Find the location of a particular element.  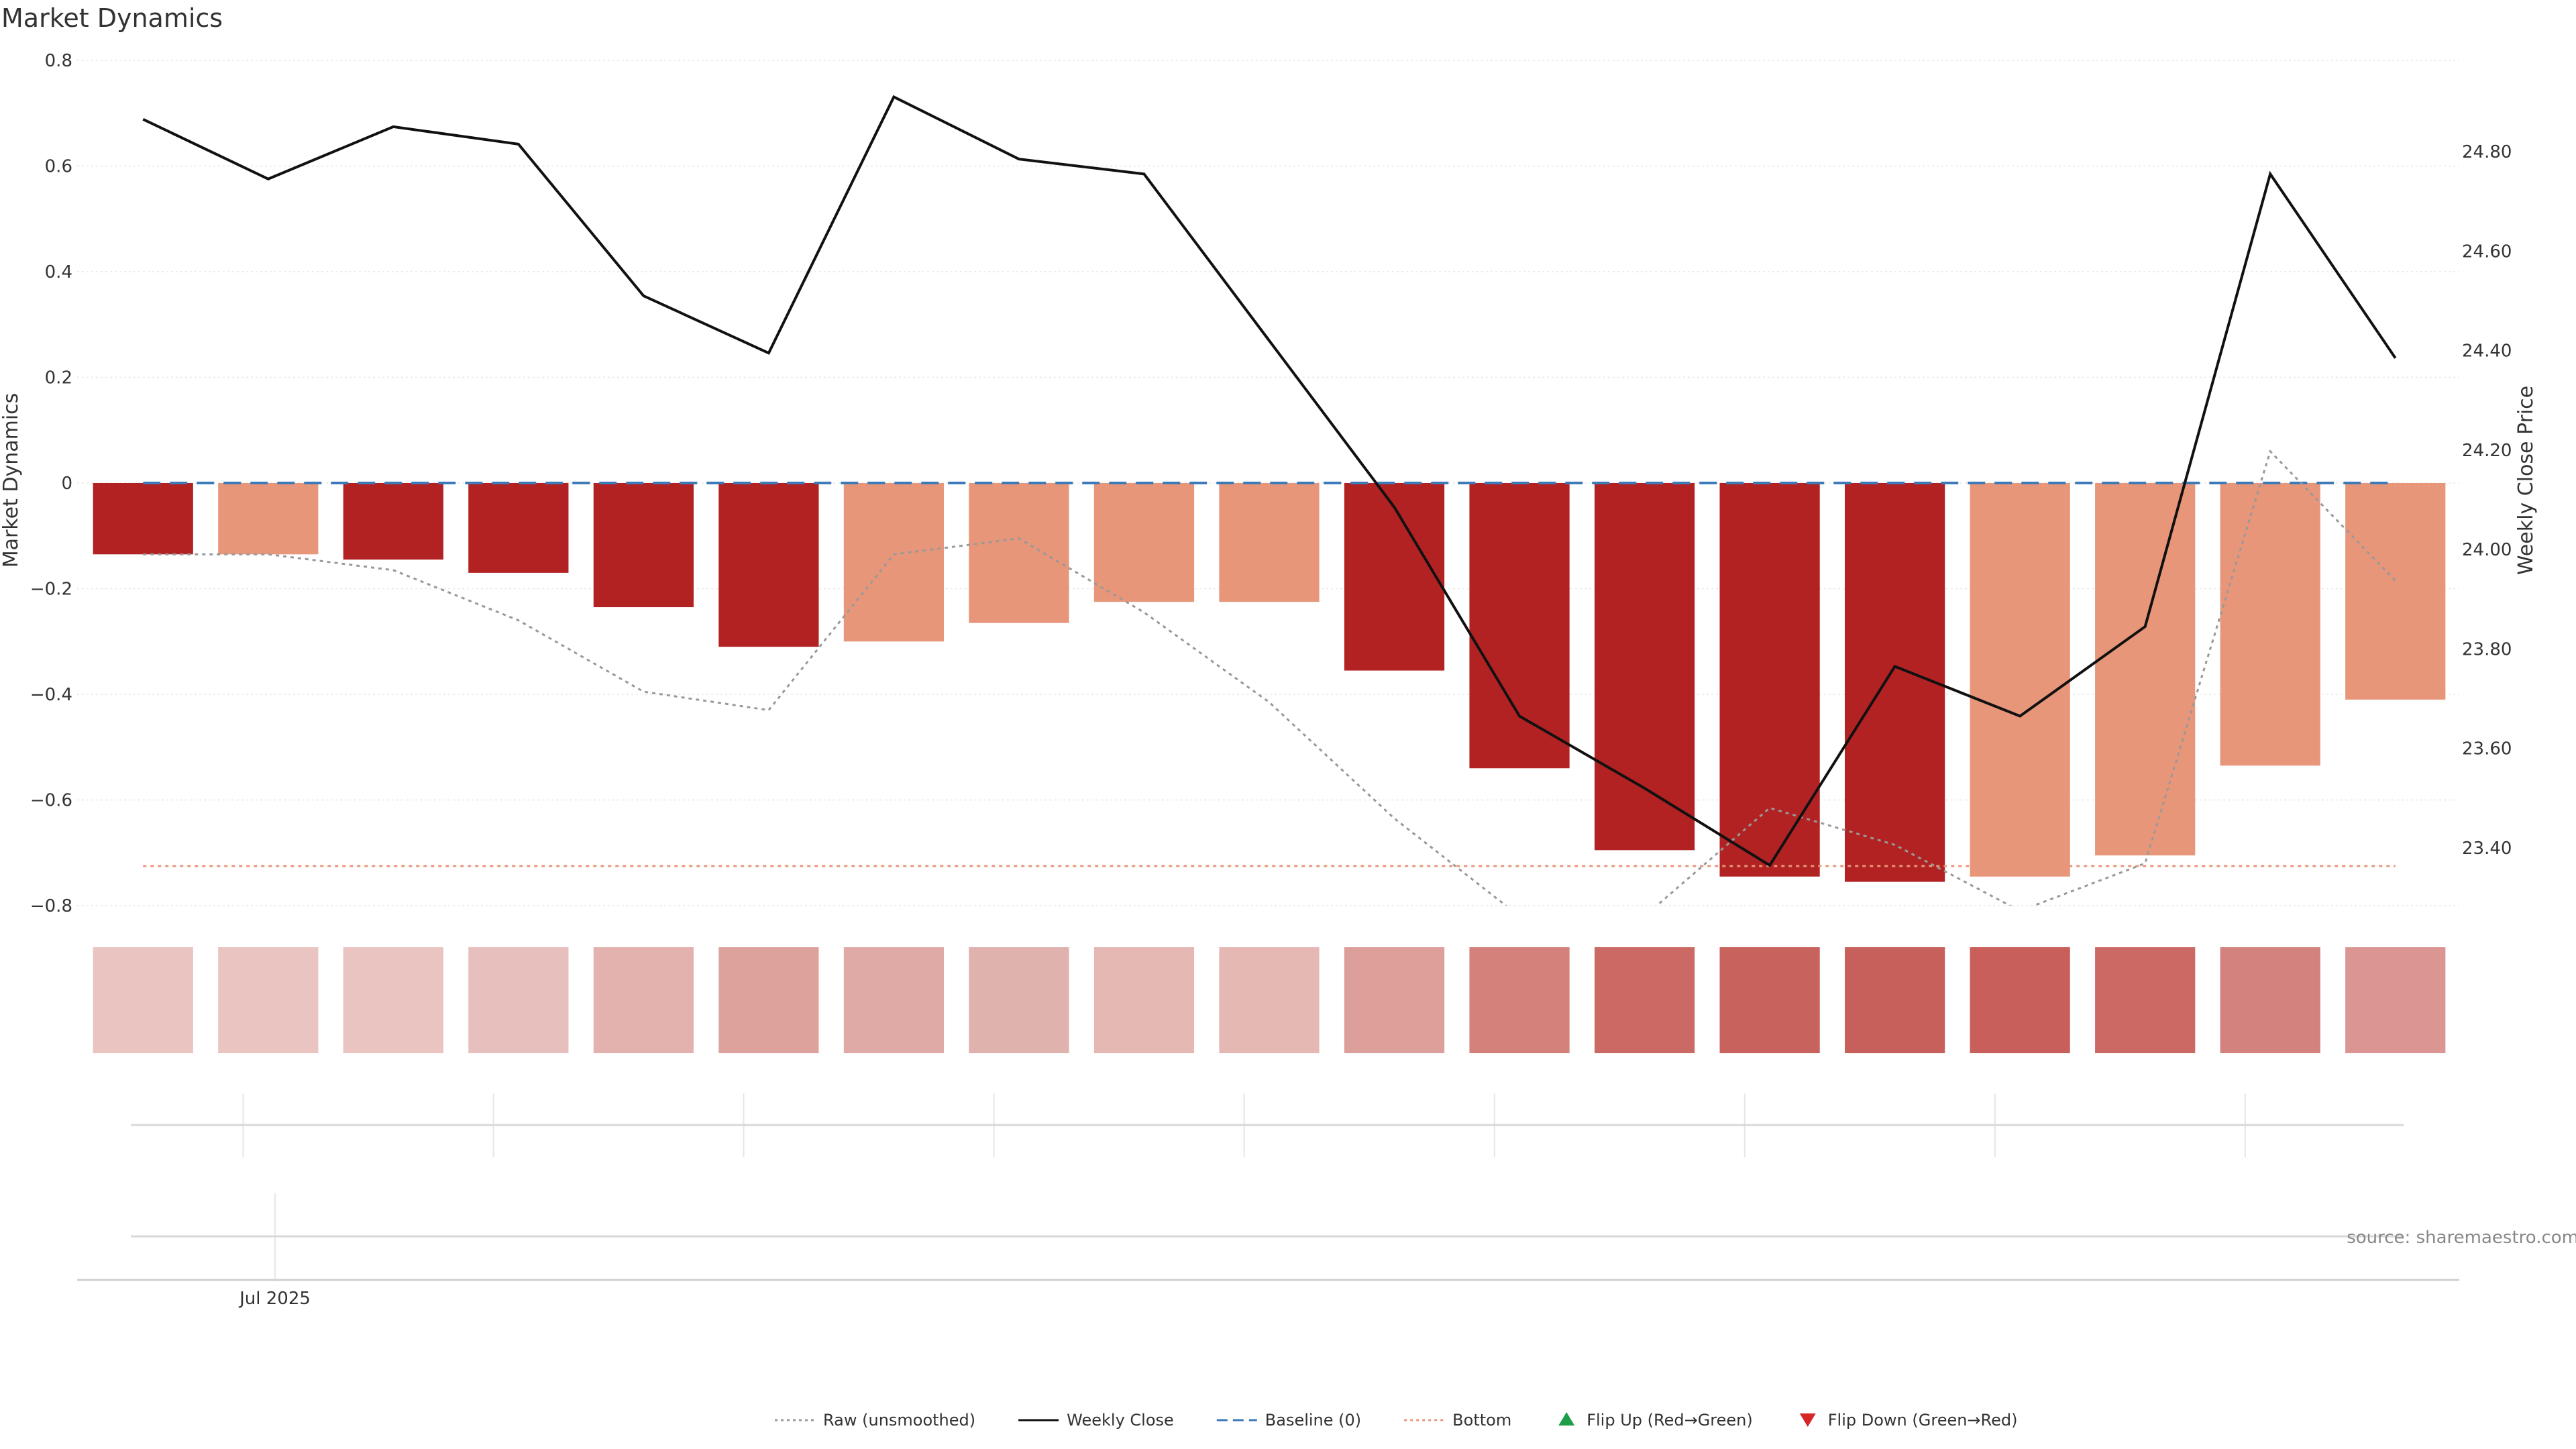

chart-title: Market Dynamics is located at coordinates (112, 18).